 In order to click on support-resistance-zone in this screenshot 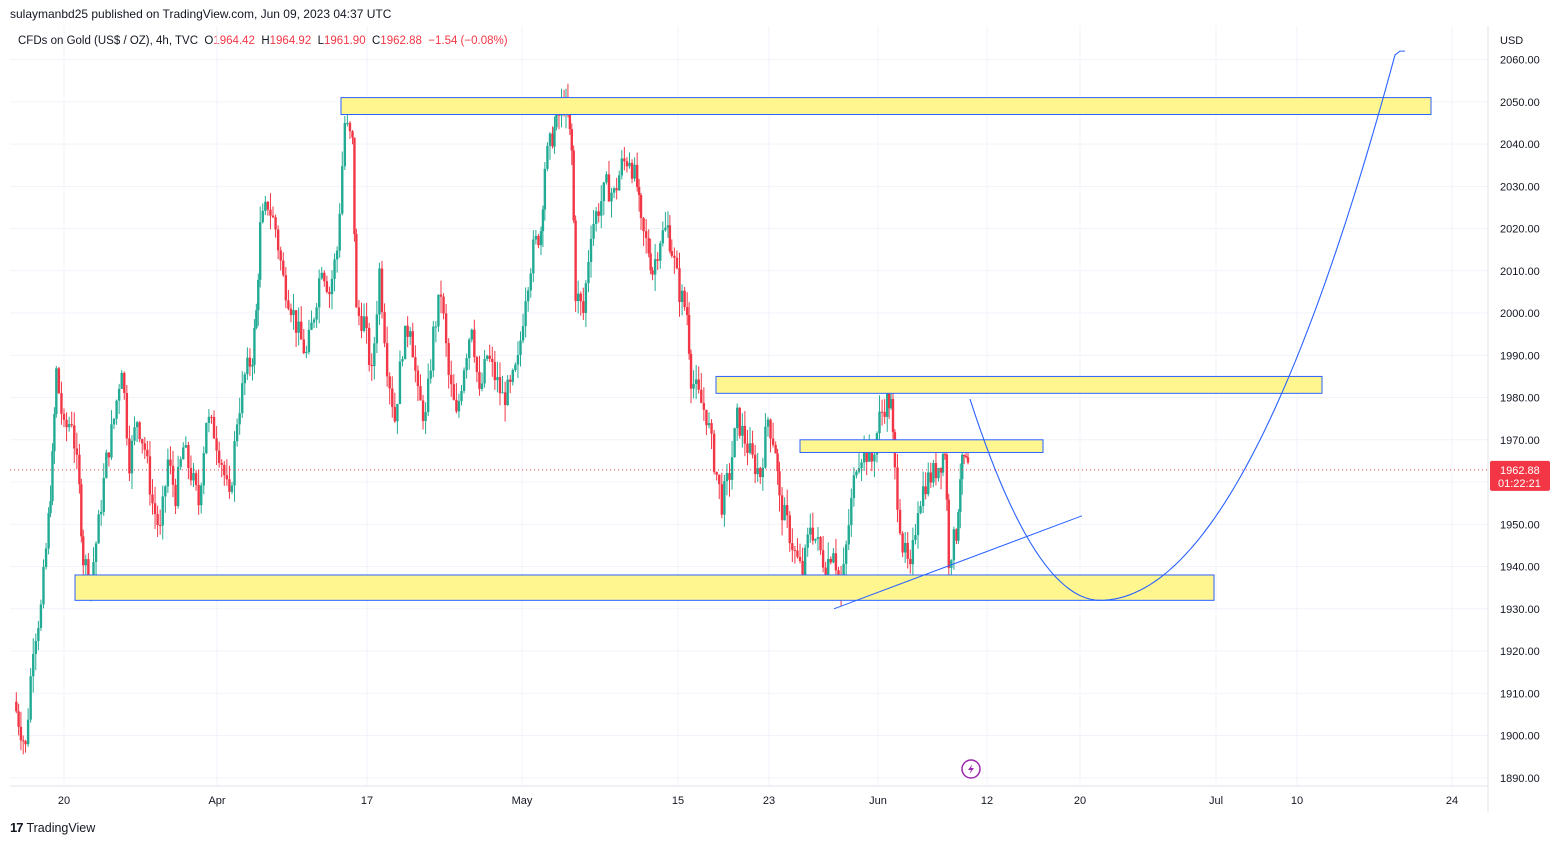, I will do `click(886, 106)`.